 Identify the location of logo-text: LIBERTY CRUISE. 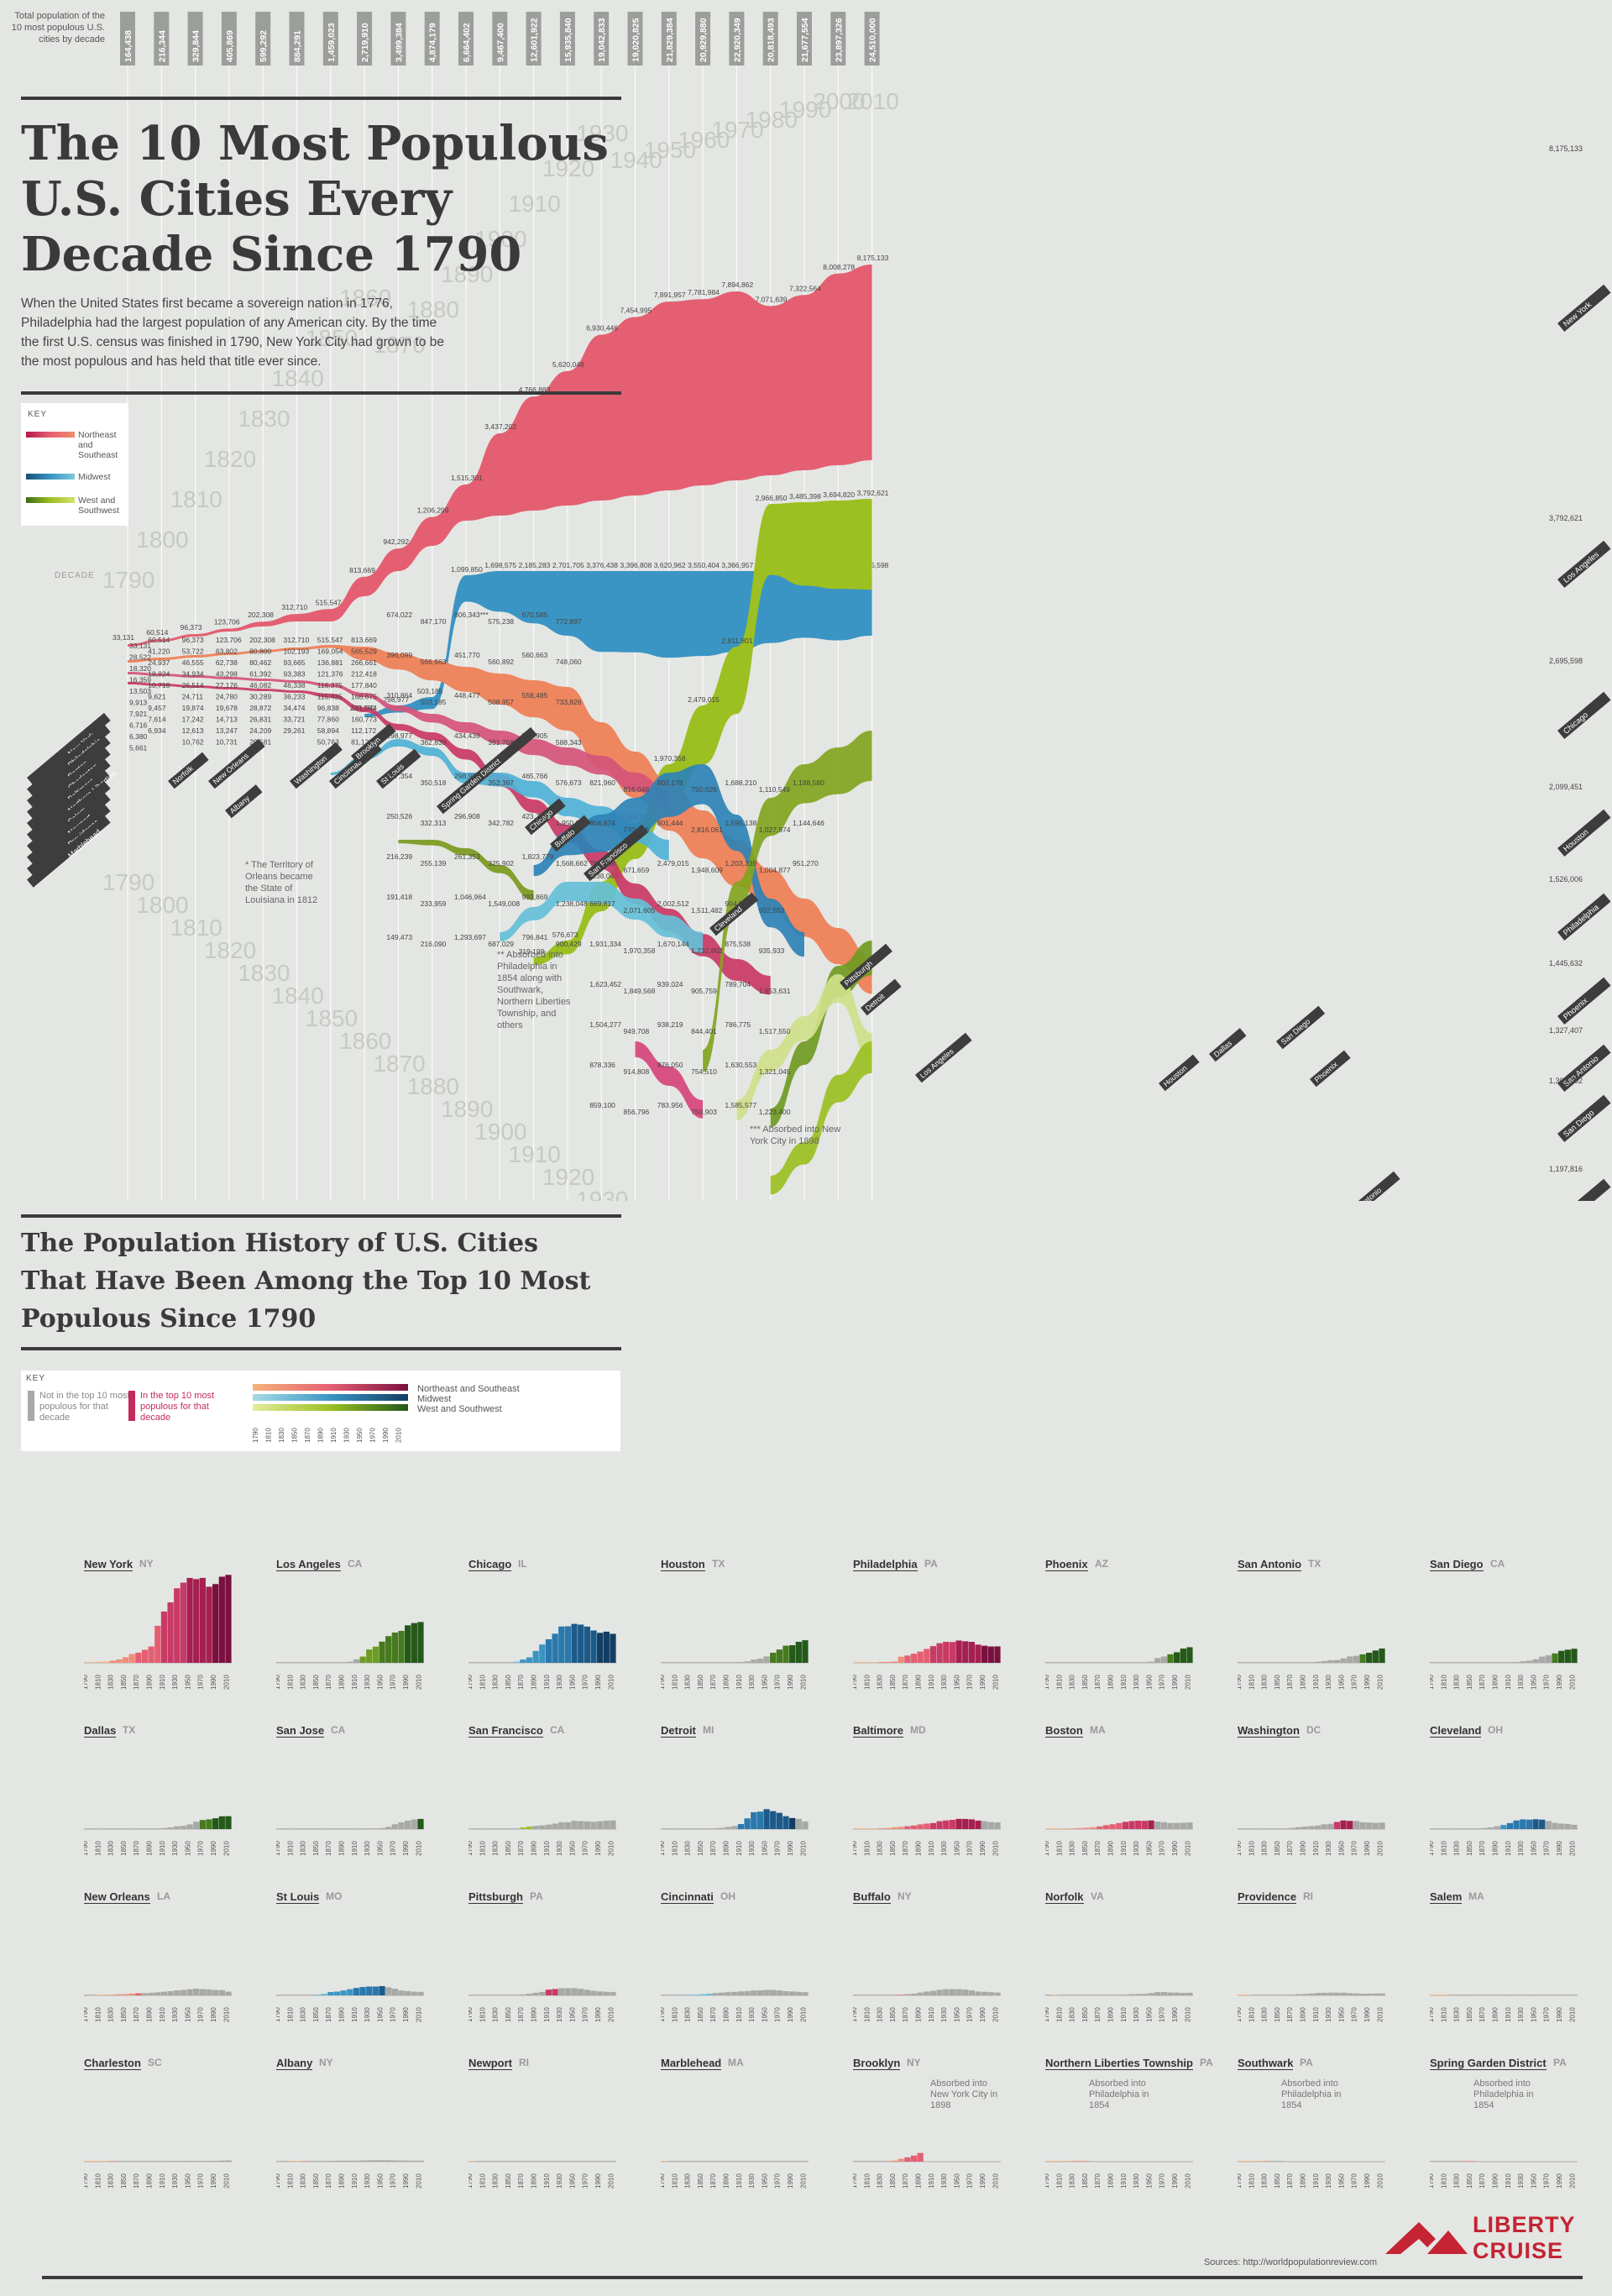
(1524, 2238).